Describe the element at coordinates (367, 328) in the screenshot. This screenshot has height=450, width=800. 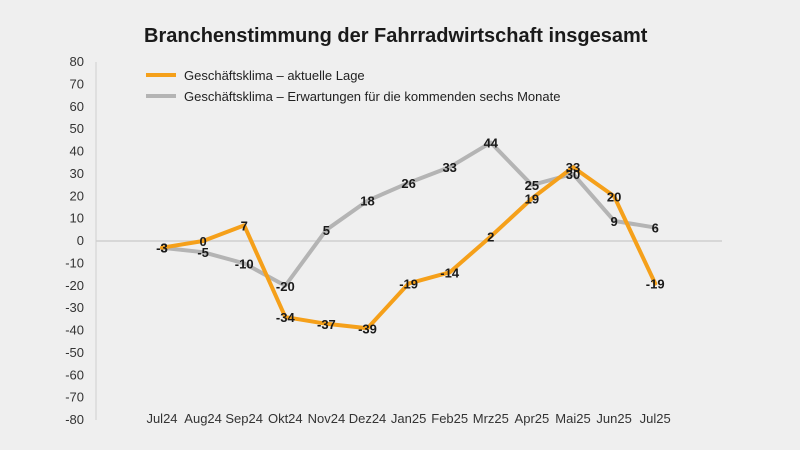
I see `data-label-aktuelle-lage: -39` at that location.